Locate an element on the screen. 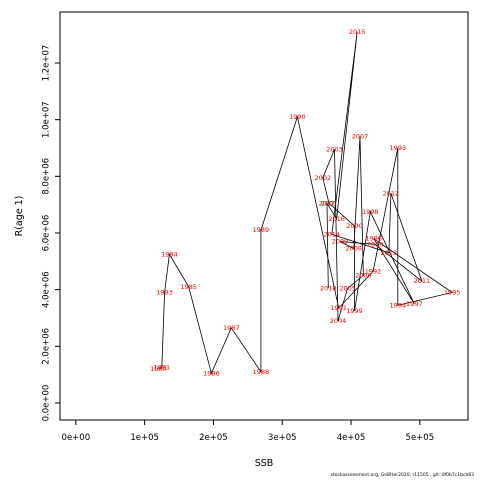  point-label-2015: 2015 is located at coordinates (357, 32).